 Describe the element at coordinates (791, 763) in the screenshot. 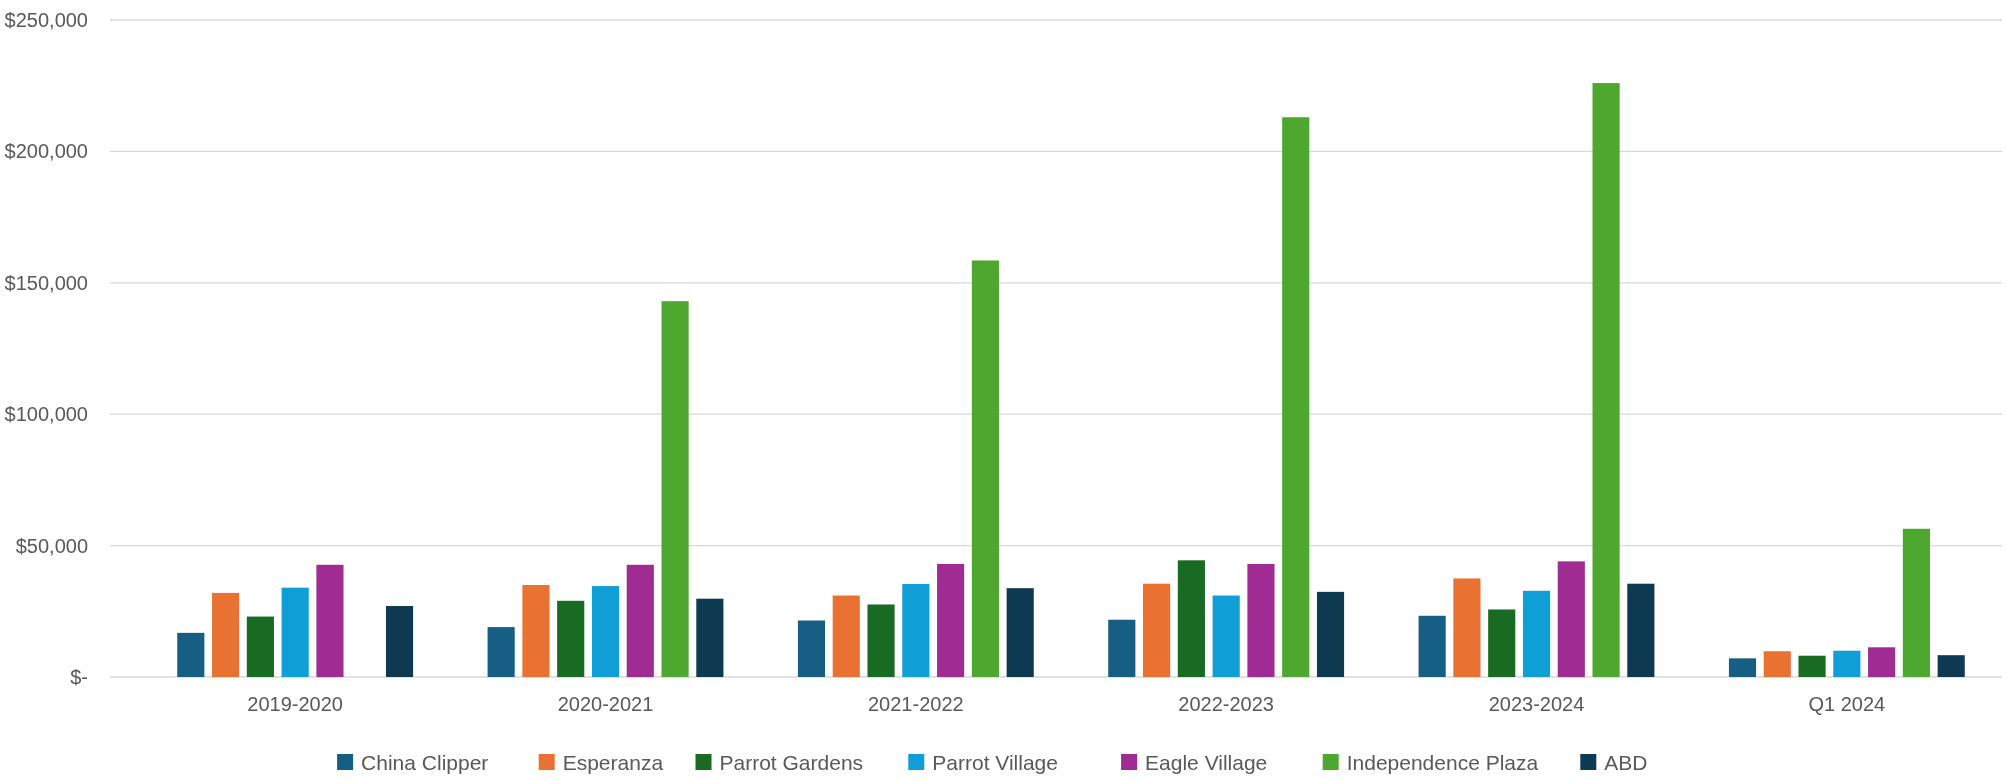

I see `legend-label: Parrot Gardens` at that location.